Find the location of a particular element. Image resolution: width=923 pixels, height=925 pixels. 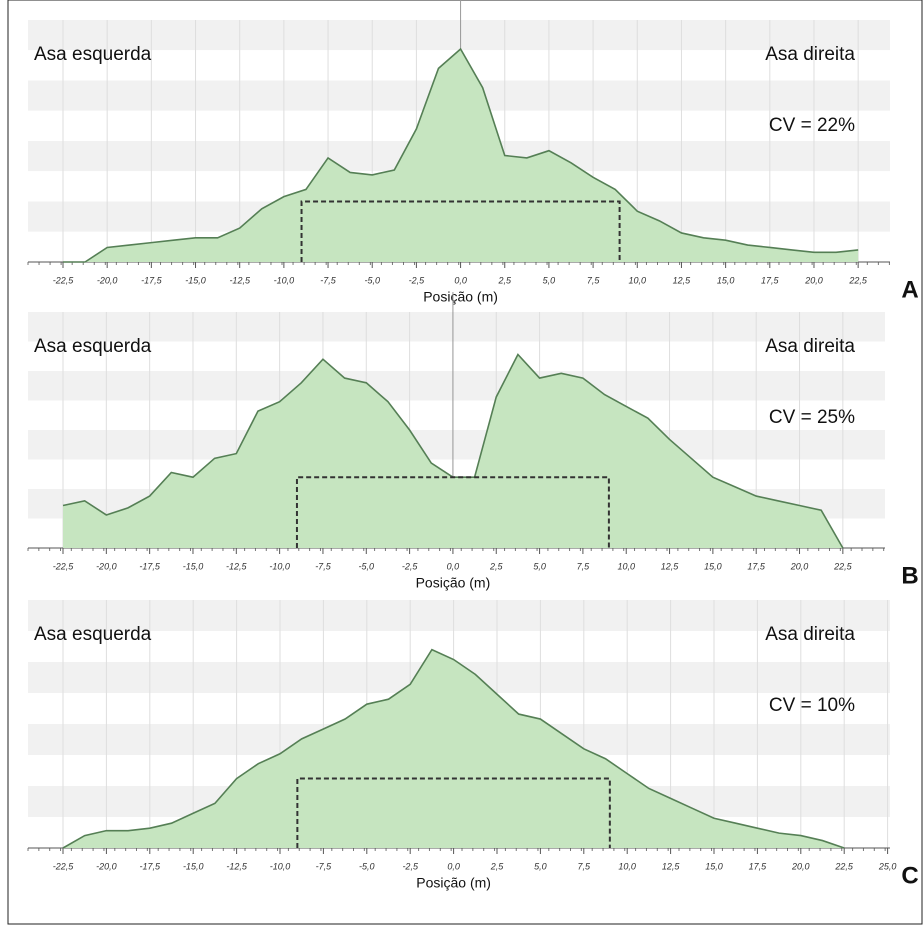

panel-label: B is located at coordinates (909, 575).